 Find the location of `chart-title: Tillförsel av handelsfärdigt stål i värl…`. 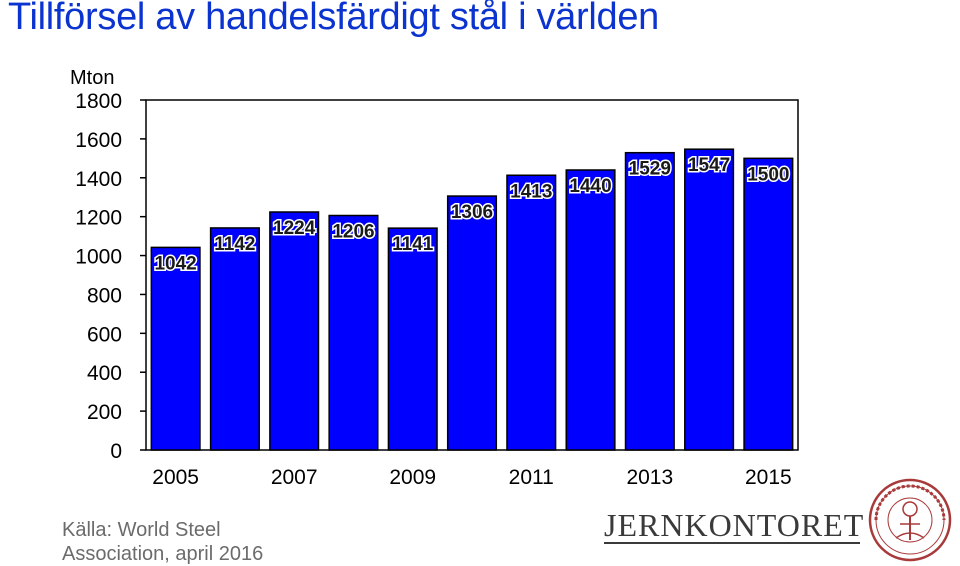

chart-title: Tillförsel av handelsfärdigt stål i värl… is located at coordinates (334, 19).